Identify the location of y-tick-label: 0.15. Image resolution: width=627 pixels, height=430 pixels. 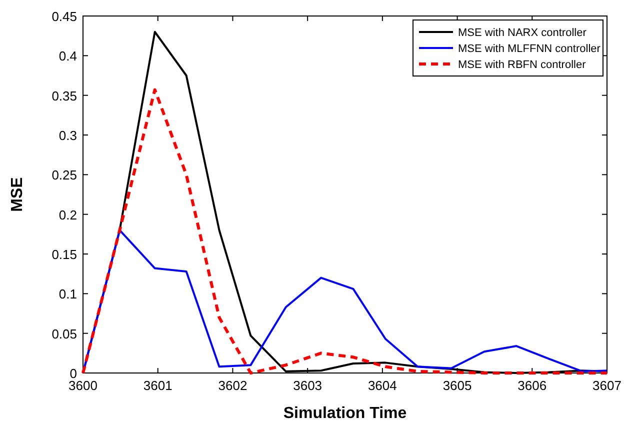
(64, 254).